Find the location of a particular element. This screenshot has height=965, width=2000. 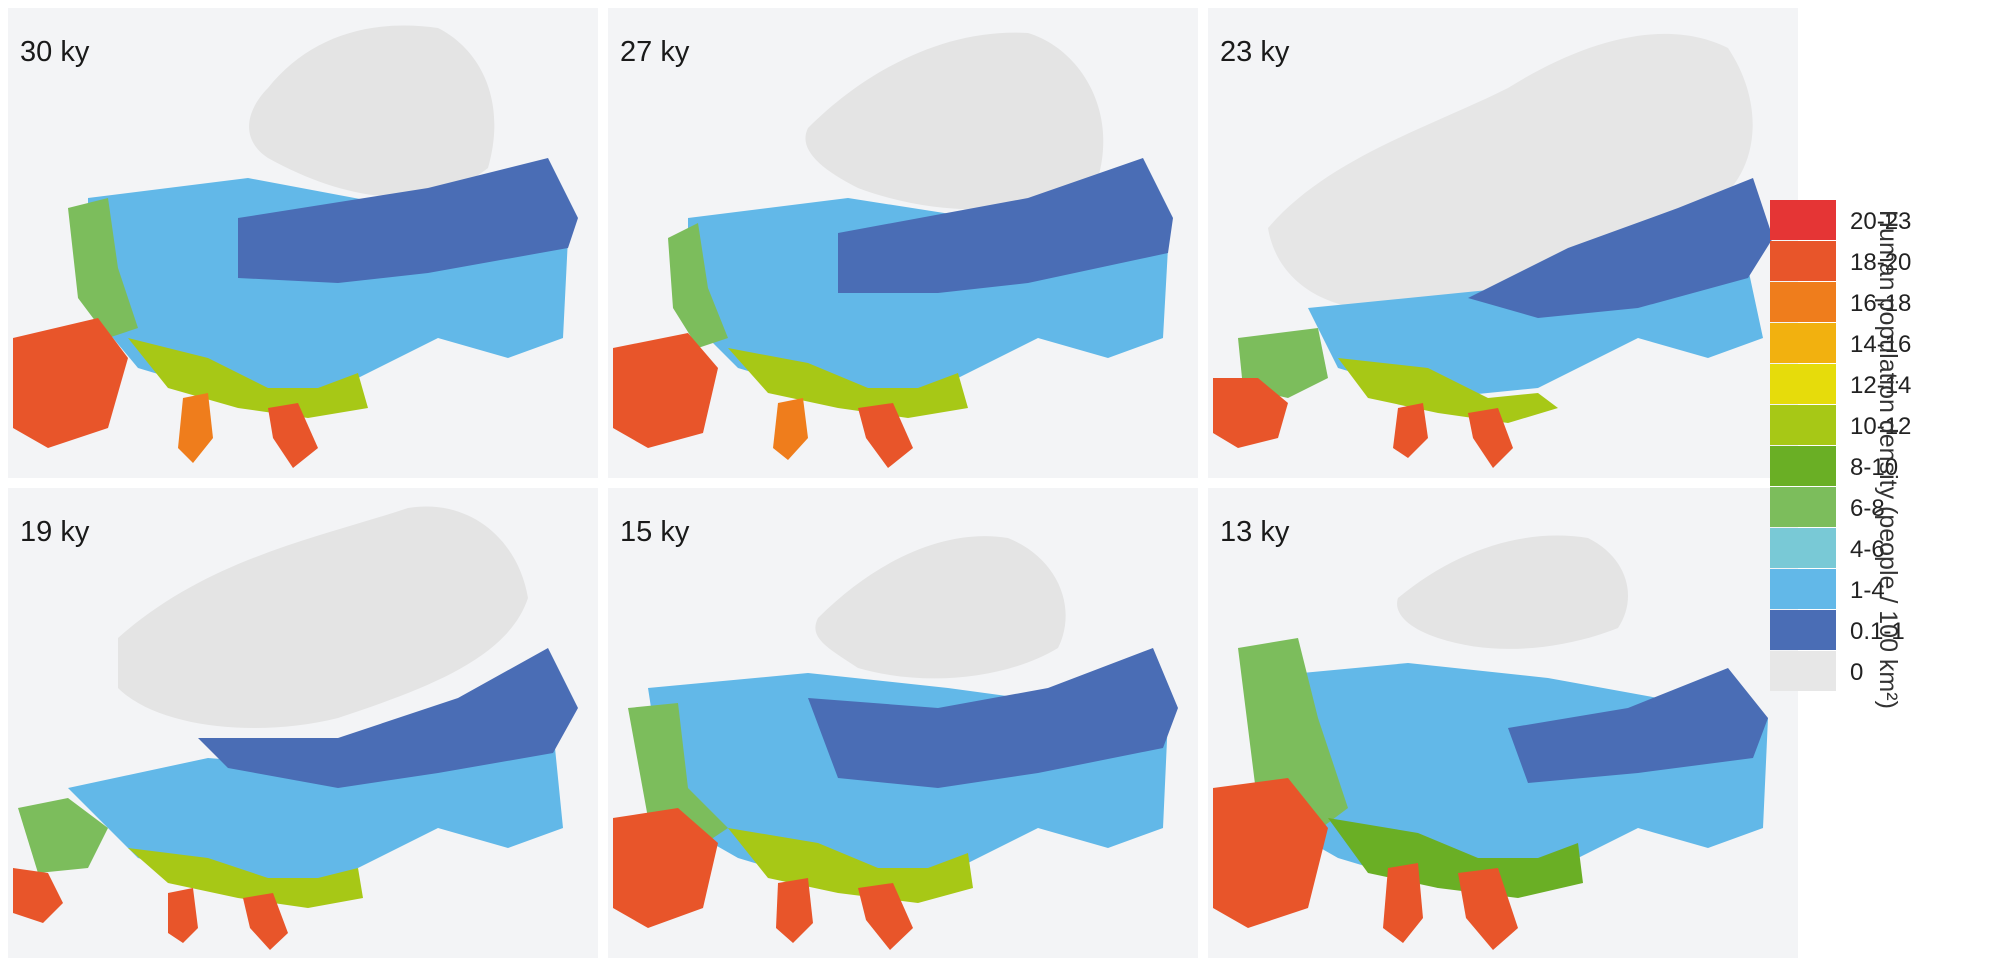

map-panel-13ky: 13 ky is located at coordinates (1503, 723).